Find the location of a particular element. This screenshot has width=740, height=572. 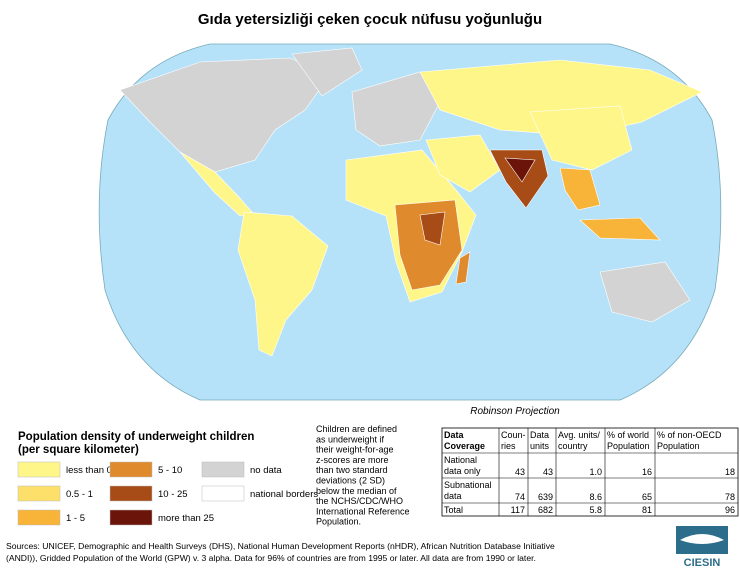

indonesia is located at coordinates (620, 229).